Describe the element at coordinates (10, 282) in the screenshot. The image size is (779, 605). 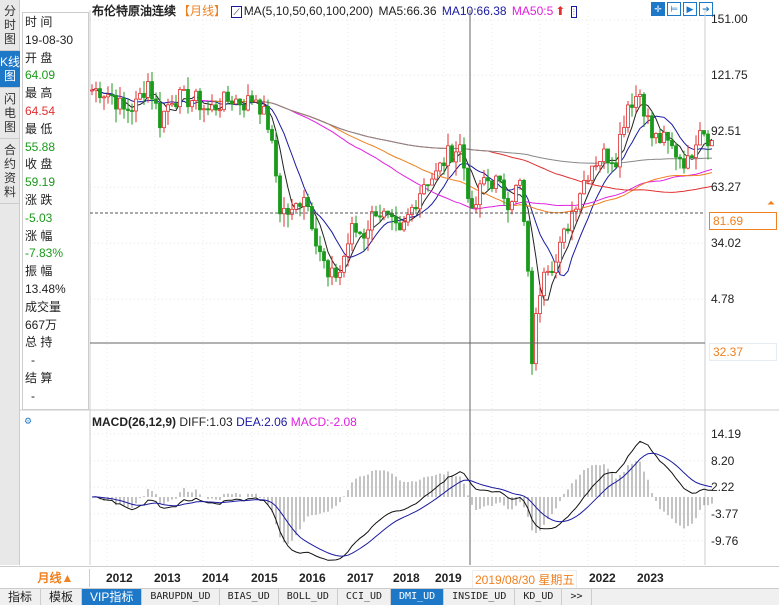
I see `view-tabs: 分时图 K线图 闪电图 合约资料` at that location.